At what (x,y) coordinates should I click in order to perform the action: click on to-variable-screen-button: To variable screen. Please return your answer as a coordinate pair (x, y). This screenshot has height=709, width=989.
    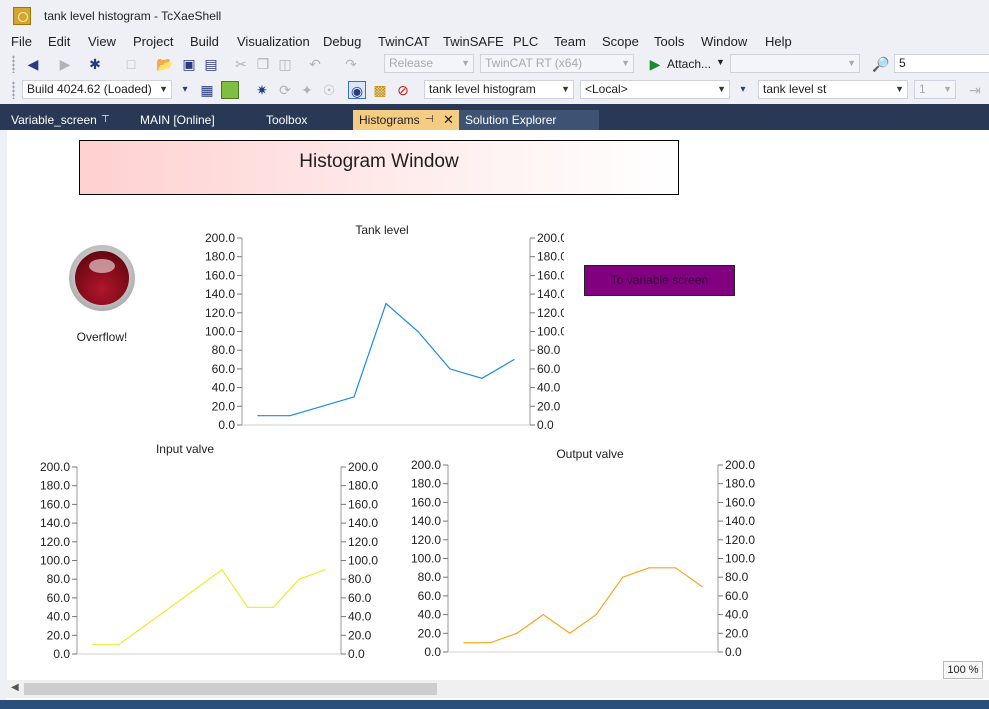
    Looking at the image, I should click on (659, 280).